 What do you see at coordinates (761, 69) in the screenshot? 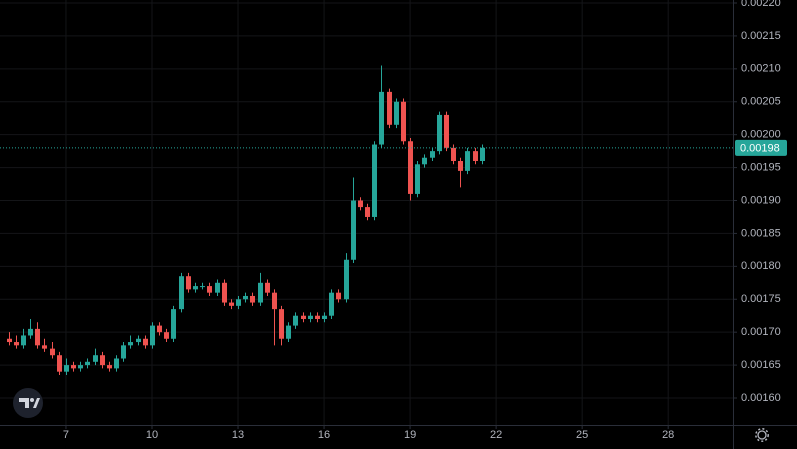
I see `y-tick-label: 0.00210` at bounding box center [761, 69].